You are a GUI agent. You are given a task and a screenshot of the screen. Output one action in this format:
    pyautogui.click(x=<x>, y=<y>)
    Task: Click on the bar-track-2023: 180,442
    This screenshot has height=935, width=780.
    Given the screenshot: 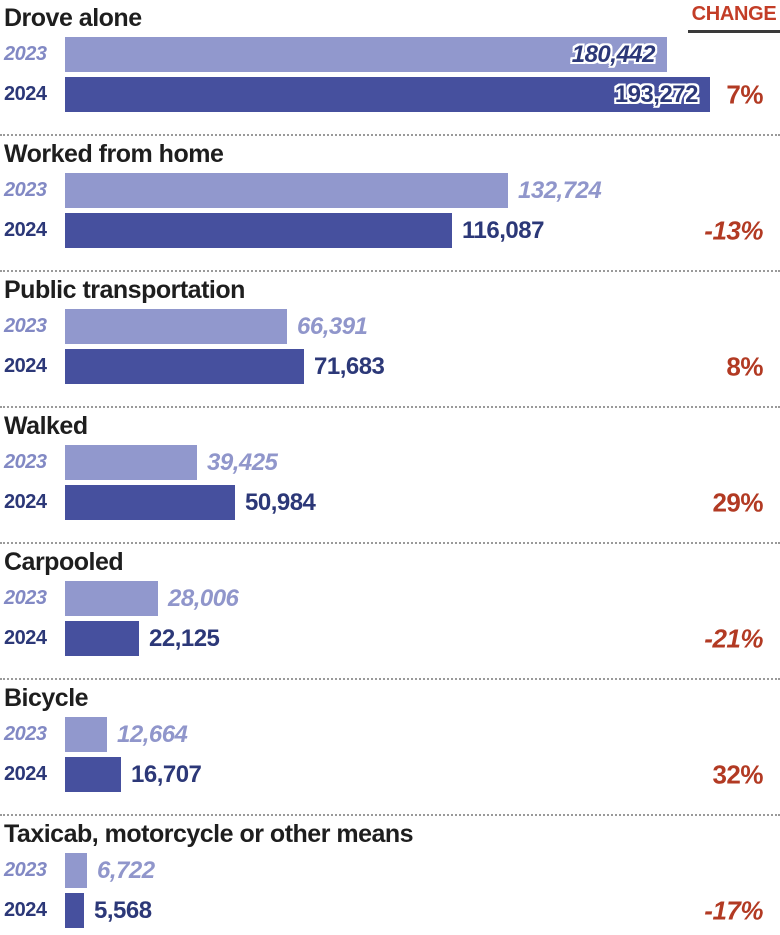 What is the action you would take?
    pyautogui.click(x=422, y=54)
    